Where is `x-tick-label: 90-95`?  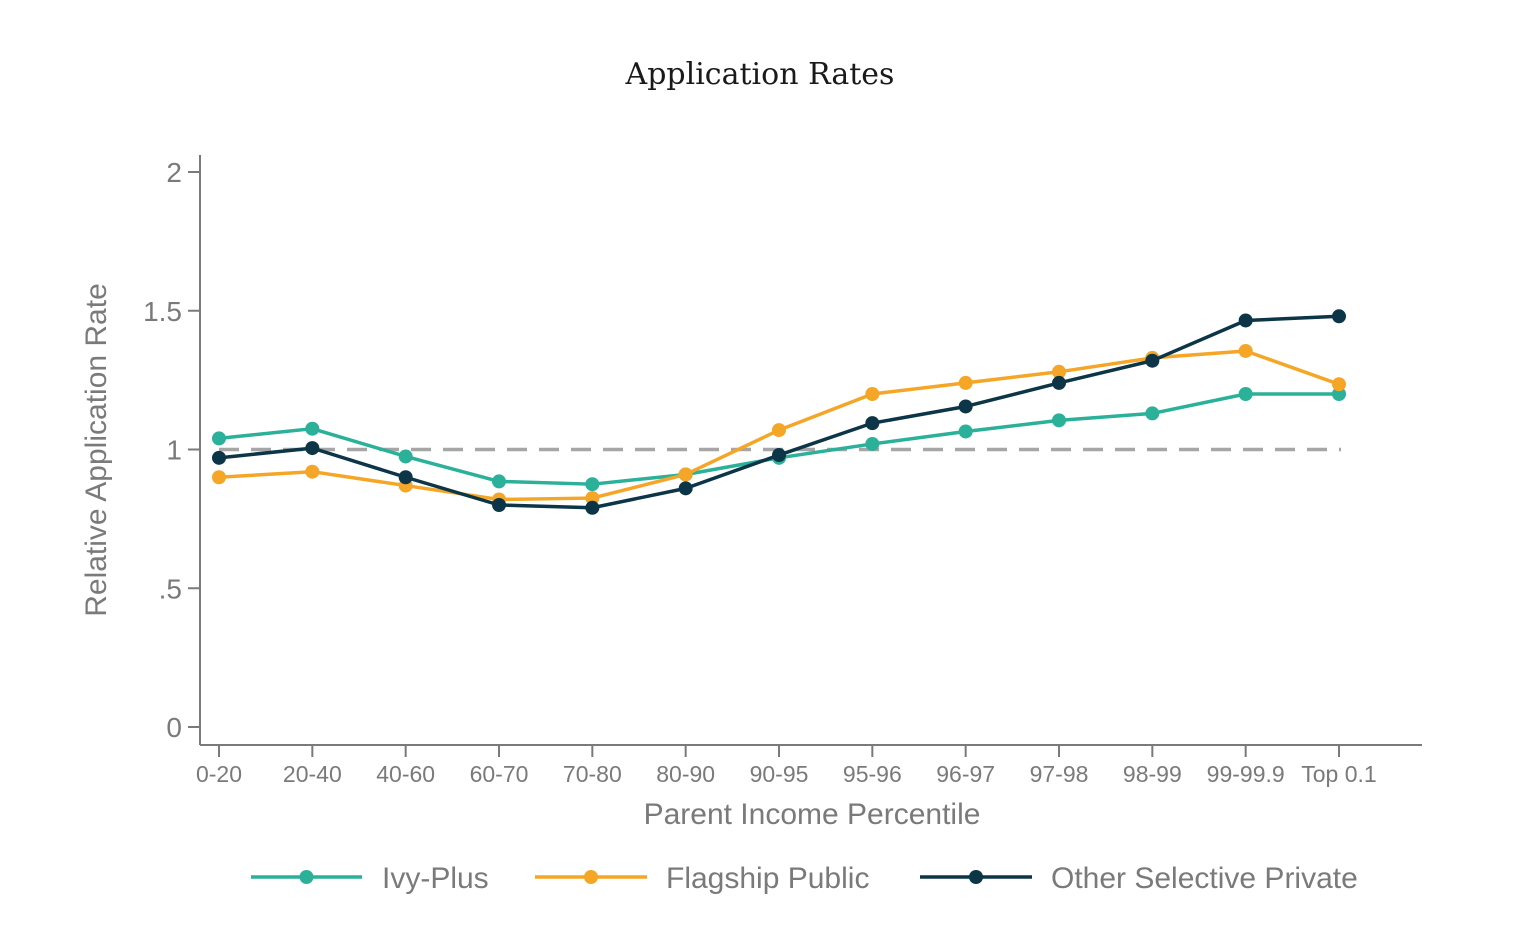
x-tick-label: 90-95 is located at coordinates (779, 774).